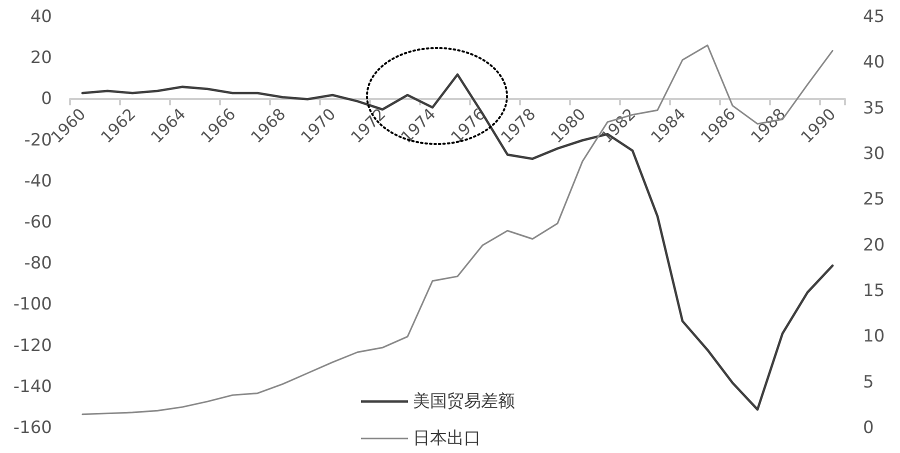  Describe the element at coordinates (874, 17) in the screenshot. I see `y2-tick-label: 45` at that location.